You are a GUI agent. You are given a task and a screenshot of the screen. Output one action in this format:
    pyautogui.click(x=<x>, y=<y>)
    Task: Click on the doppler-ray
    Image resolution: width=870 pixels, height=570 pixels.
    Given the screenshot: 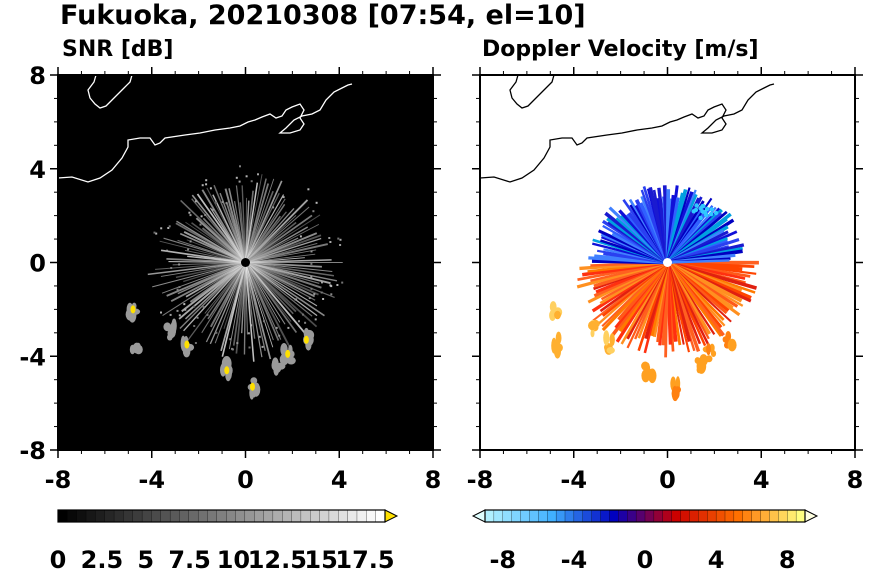 What is the action you would take?
    pyautogui.click(x=698, y=261)
    